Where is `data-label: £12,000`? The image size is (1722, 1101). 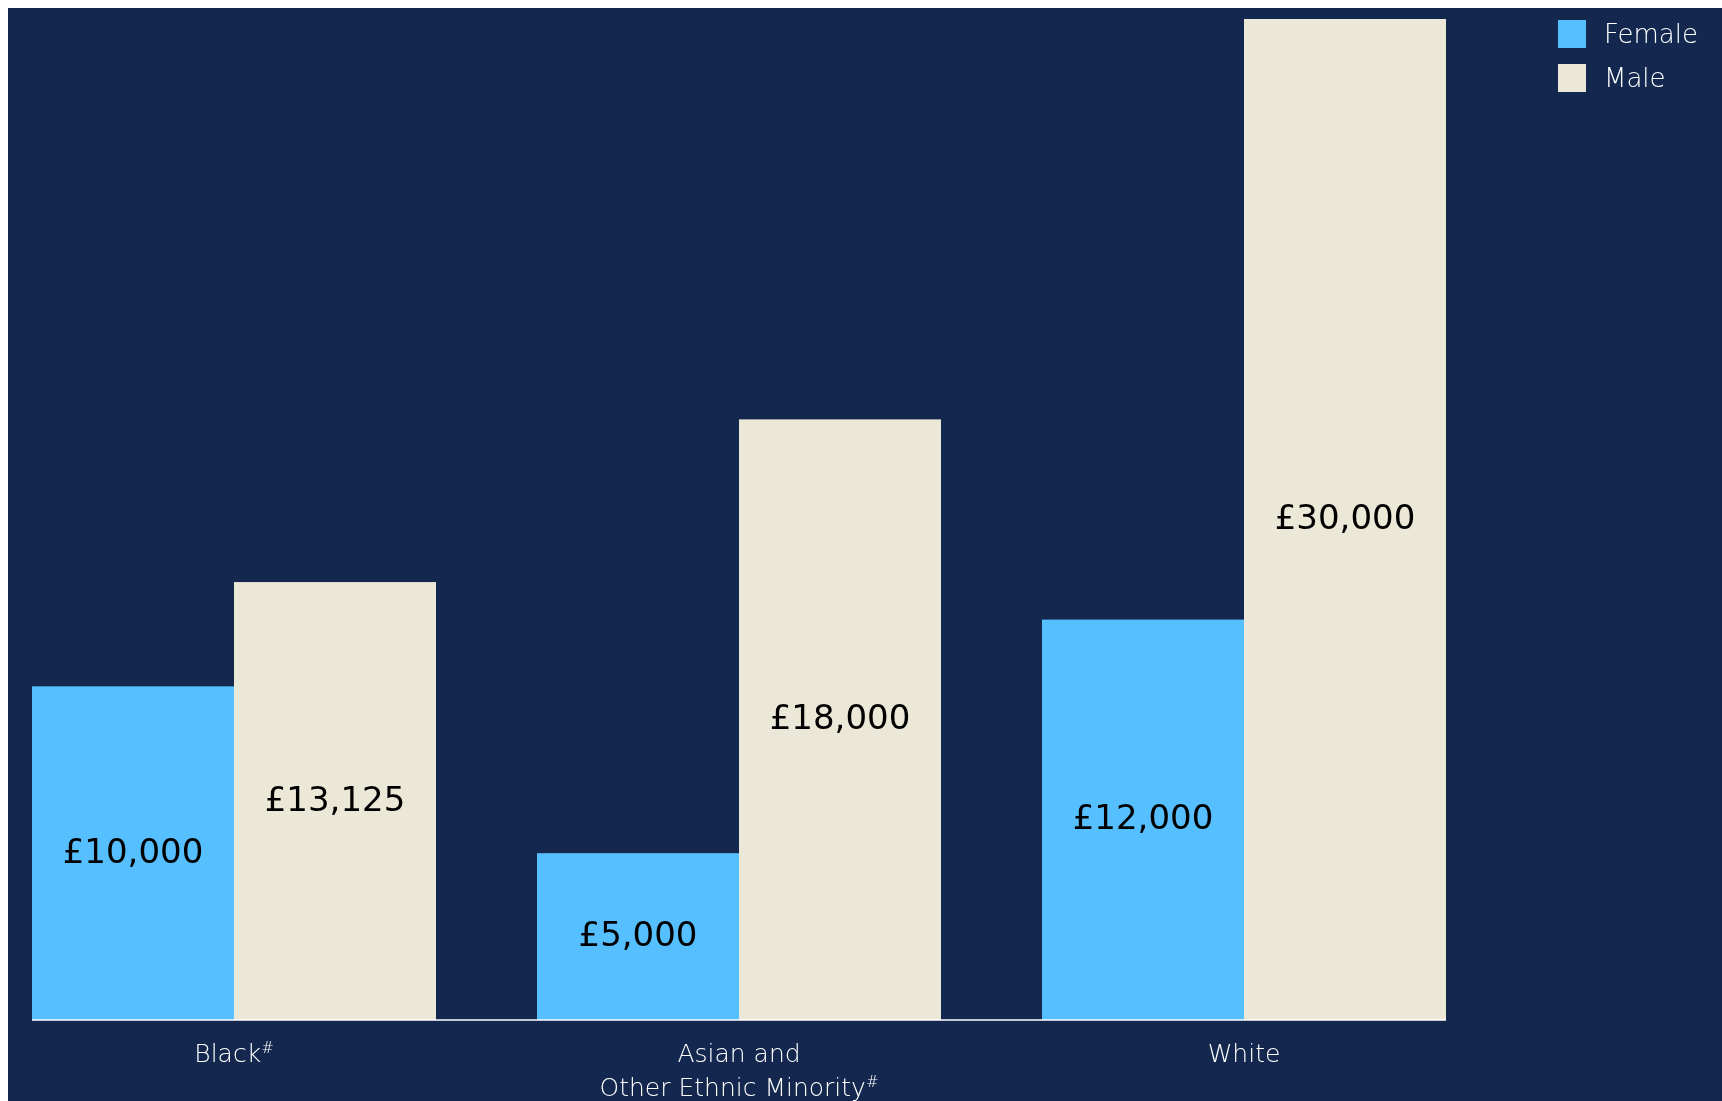
data-label: £12,000 is located at coordinates (1143, 817).